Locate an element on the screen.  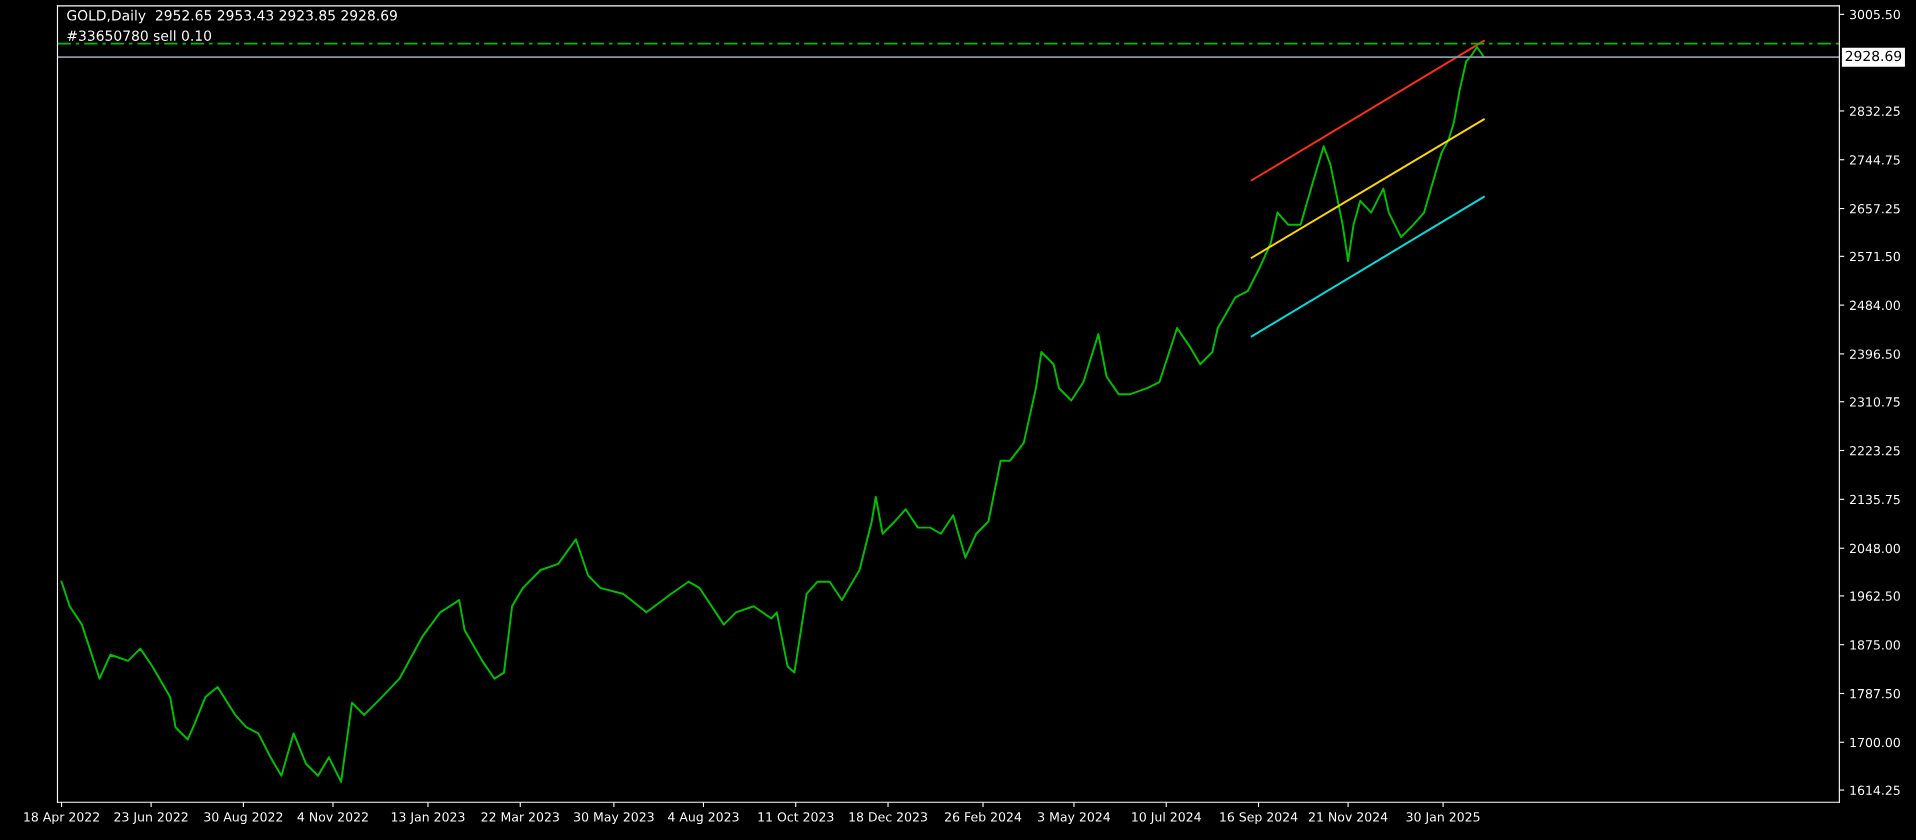
x-tick-label: 11 Oct 2023 is located at coordinates (796, 817).